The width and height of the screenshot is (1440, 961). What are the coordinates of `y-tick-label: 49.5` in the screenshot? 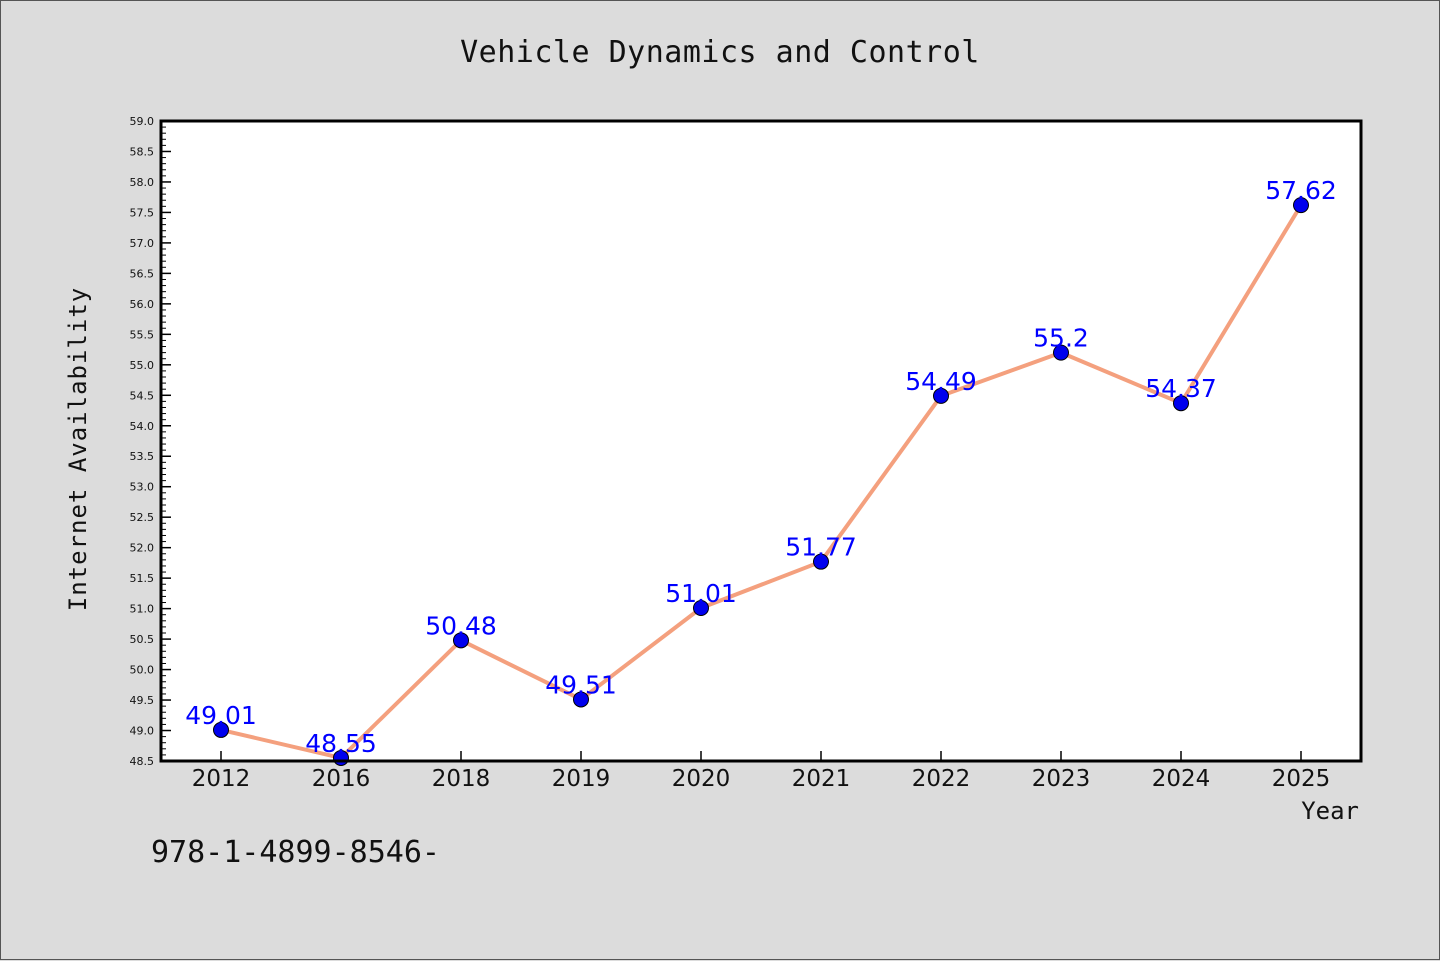 It's located at (142, 700).